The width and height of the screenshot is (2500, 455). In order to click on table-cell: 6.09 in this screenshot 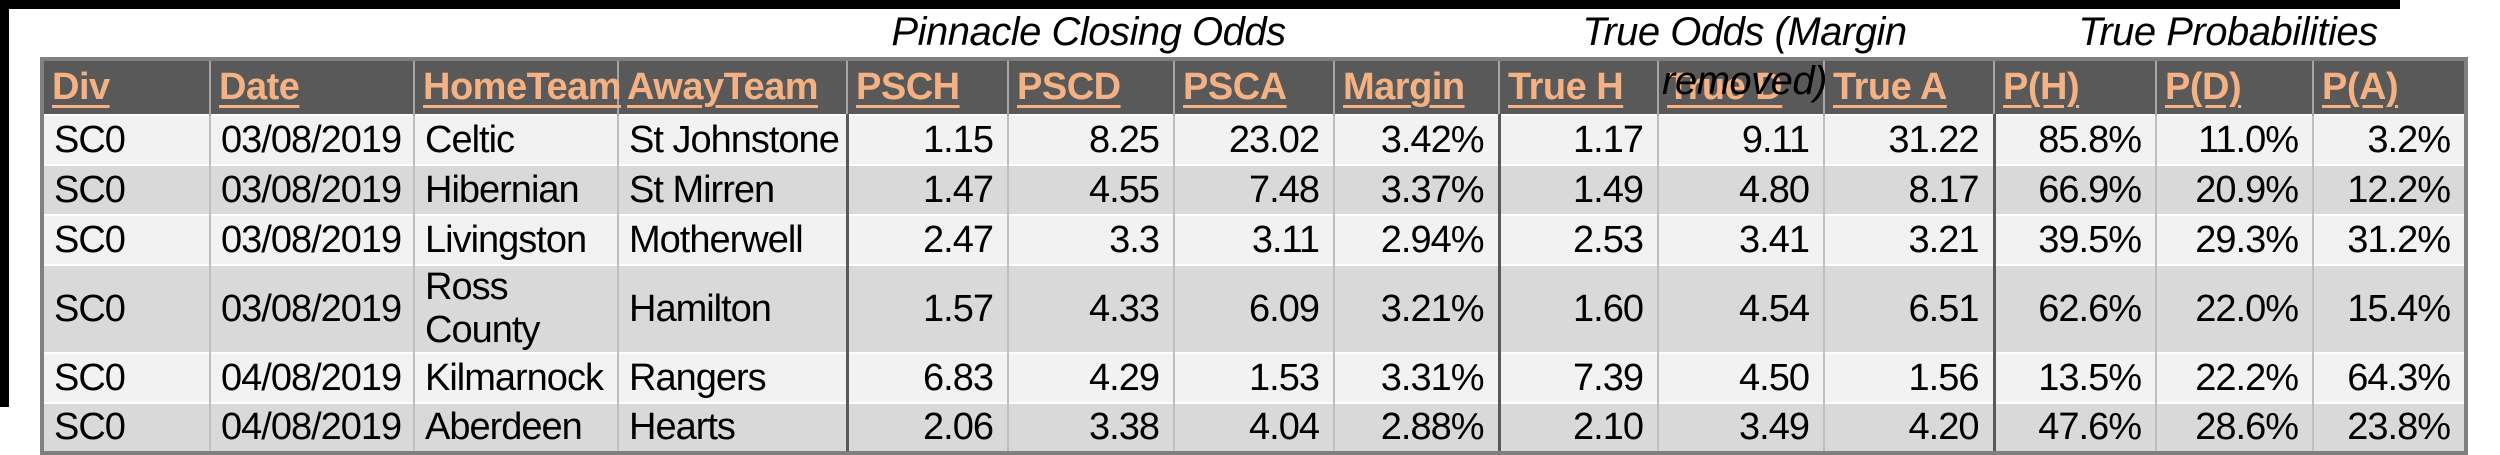, I will do `click(1253, 308)`.